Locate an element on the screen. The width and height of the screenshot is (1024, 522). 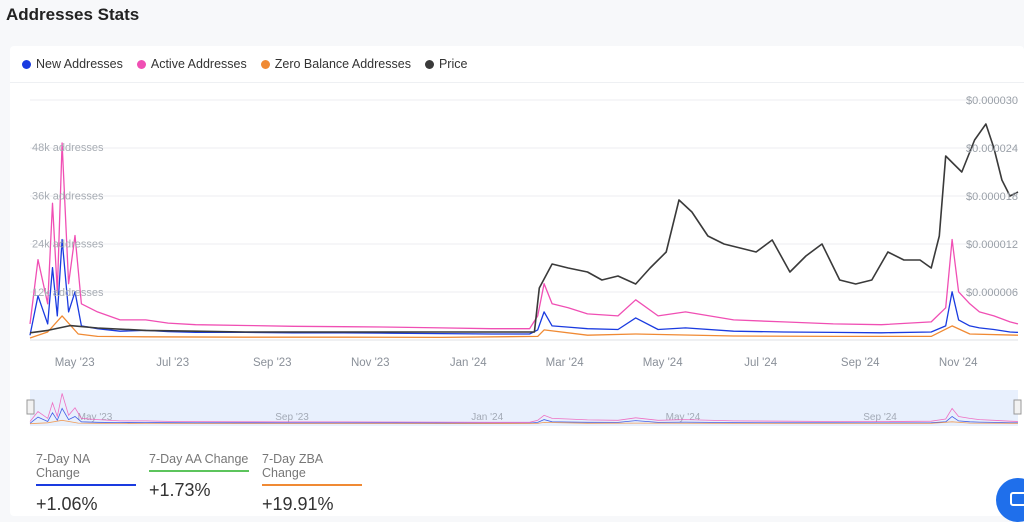
series-line-zero-balance-addresses is located at coordinates (524, 327).